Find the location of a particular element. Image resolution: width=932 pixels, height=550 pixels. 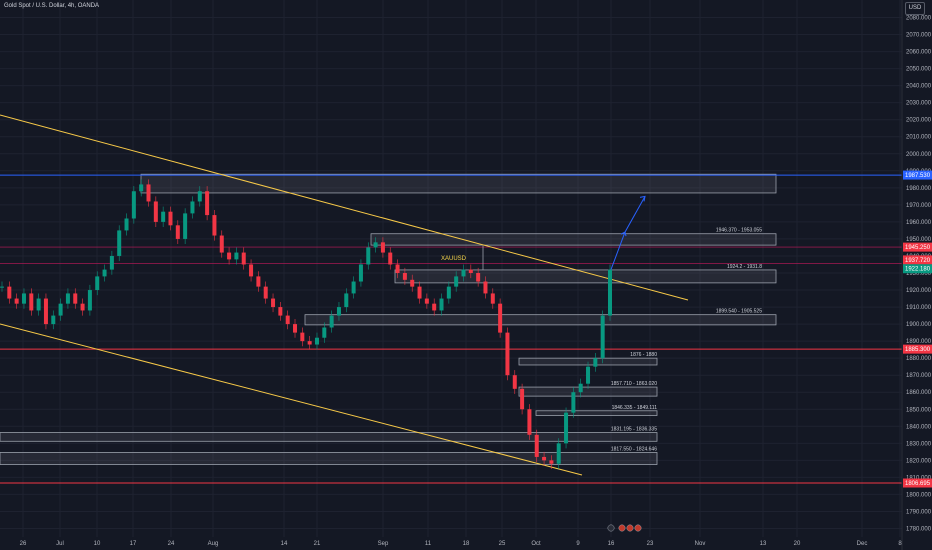

time-tick-label: 9 is located at coordinates (578, 544).